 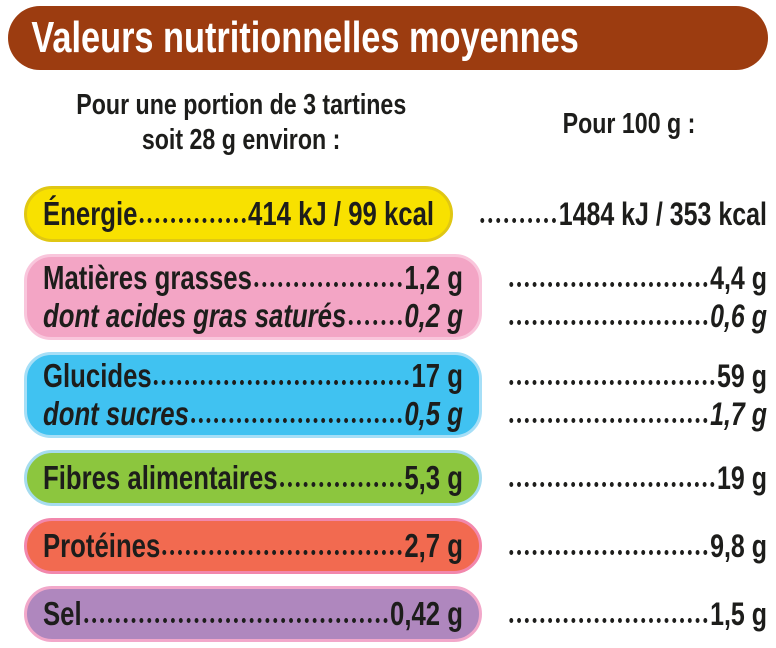 What do you see at coordinates (738, 546) in the screenshot?
I see `per100-value: 9,8 g` at bounding box center [738, 546].